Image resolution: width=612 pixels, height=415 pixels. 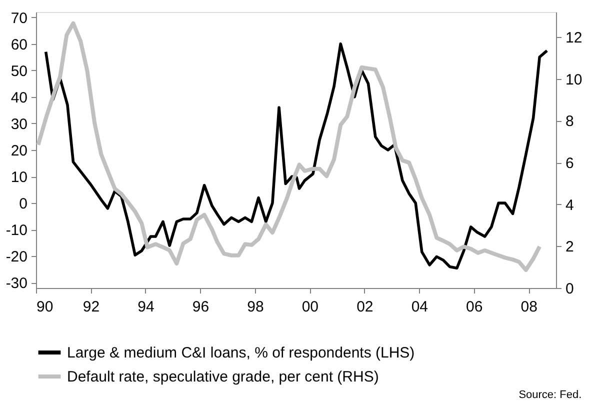 What do you see at coordinates (19, 18) in the screenshot?
I see `y-tick-label: 70` at bounding box center [19, 18].